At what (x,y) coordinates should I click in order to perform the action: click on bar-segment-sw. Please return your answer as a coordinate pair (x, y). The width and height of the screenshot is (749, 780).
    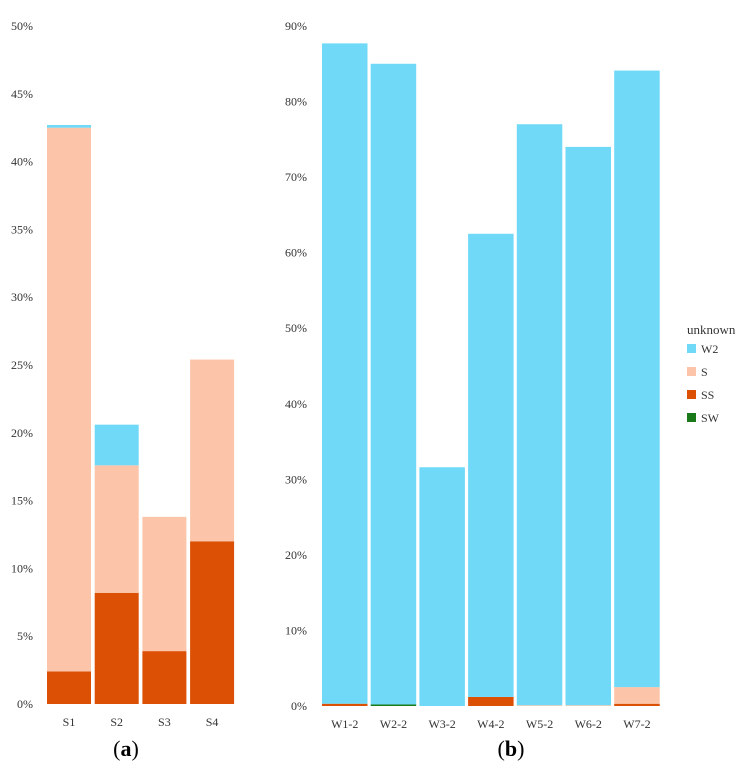
    Looking at the image, I should click on (393, 705).